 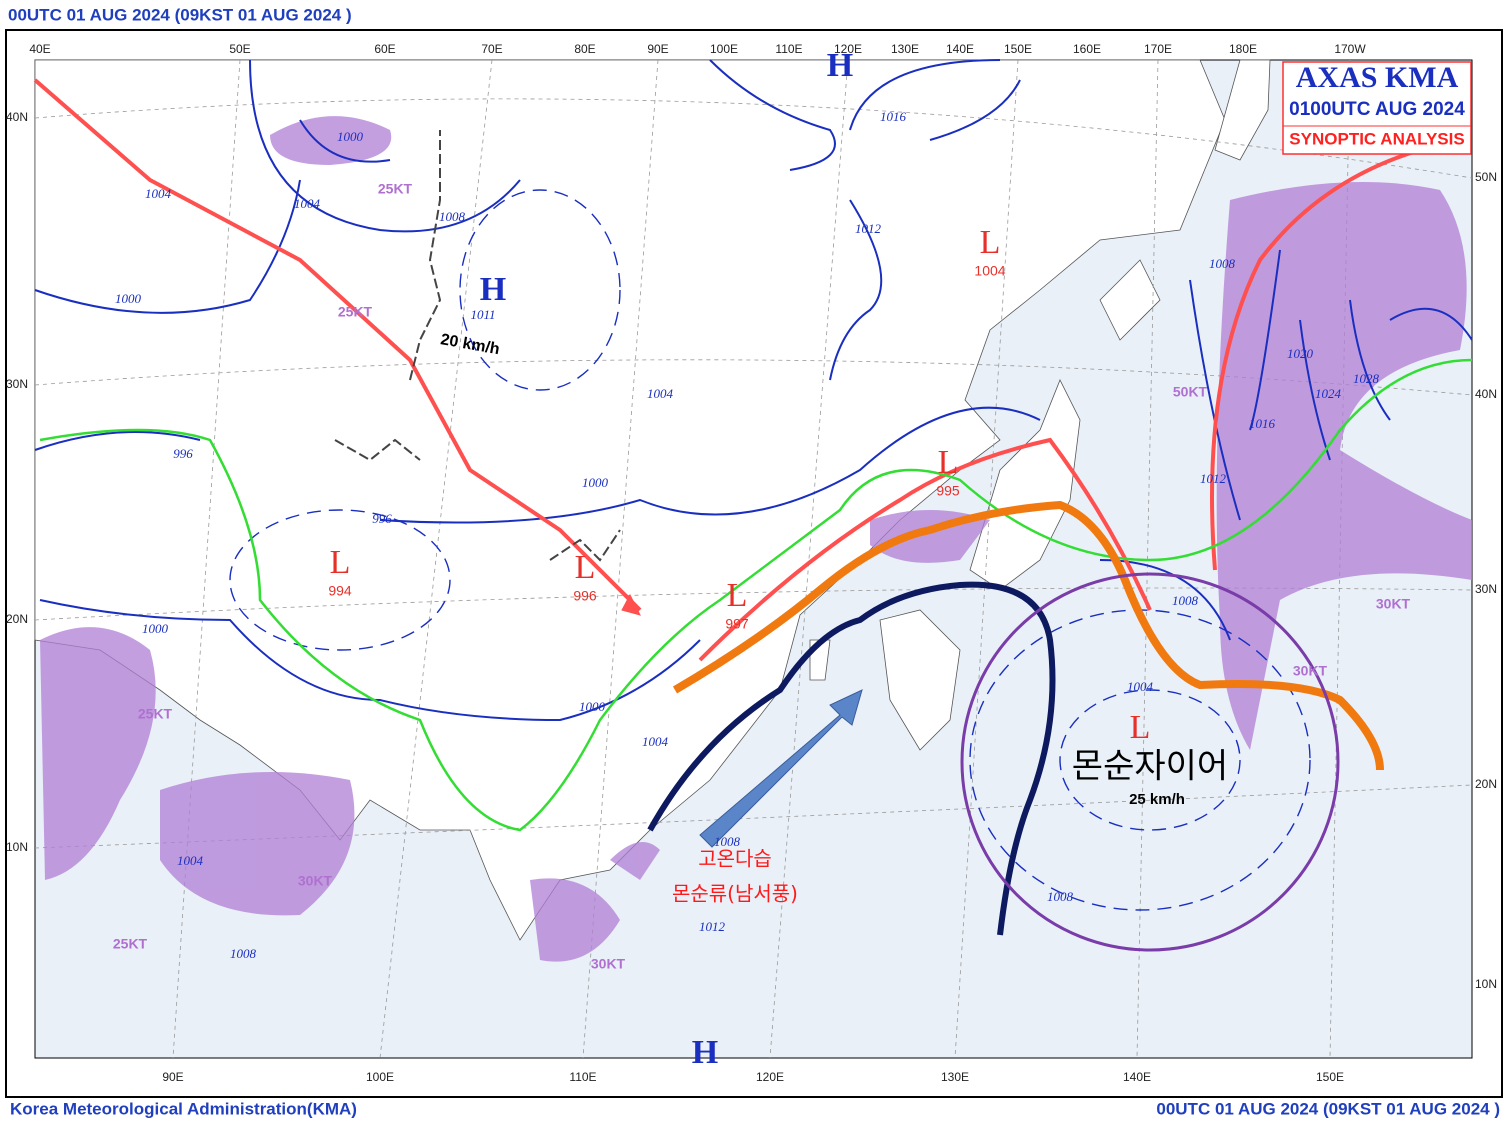 What do you see at coordinates (1300, 353) in the screenshot?
I see `isobar-label: 1020` at bounding box center [1300, 353].